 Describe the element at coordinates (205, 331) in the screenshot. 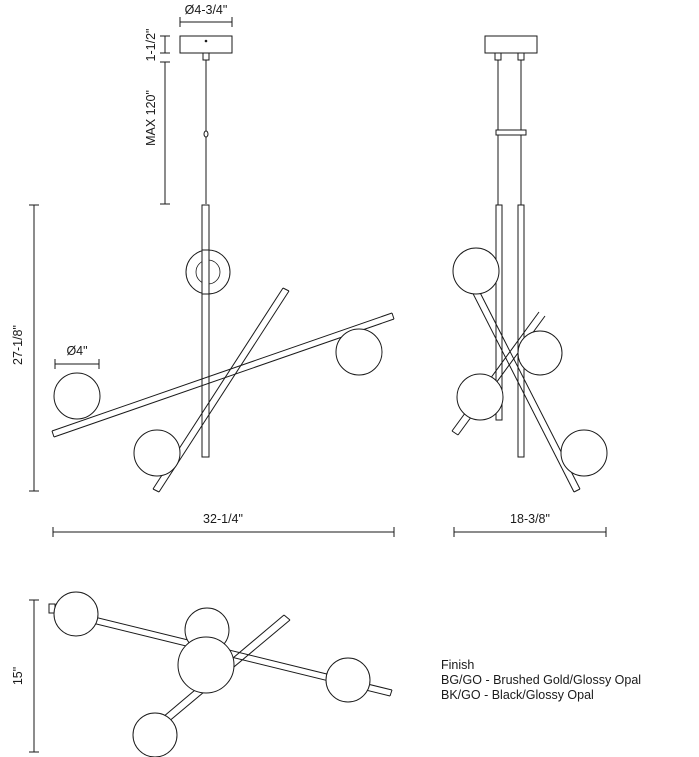

I see `central-stem` at that location.